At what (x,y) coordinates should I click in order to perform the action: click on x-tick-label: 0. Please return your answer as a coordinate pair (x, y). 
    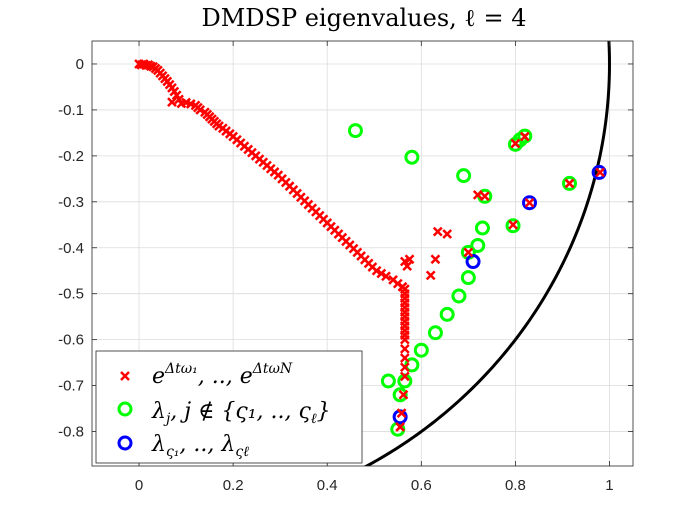
    Looking at the image, I should click on (139, 485).